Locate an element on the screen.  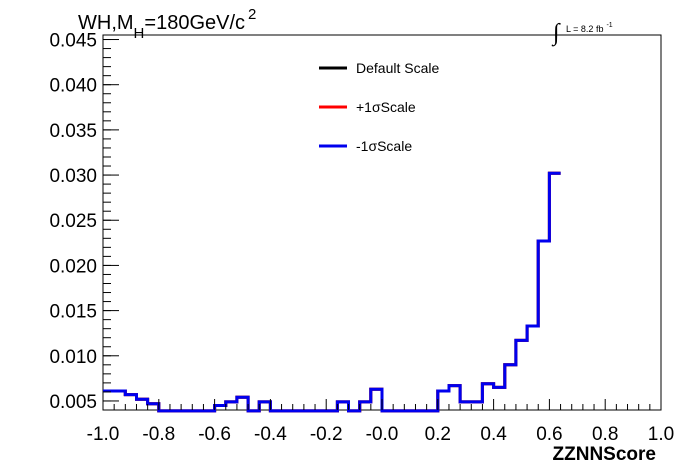
y-tick-label: 0.030 is located at coordinates (73, 176).